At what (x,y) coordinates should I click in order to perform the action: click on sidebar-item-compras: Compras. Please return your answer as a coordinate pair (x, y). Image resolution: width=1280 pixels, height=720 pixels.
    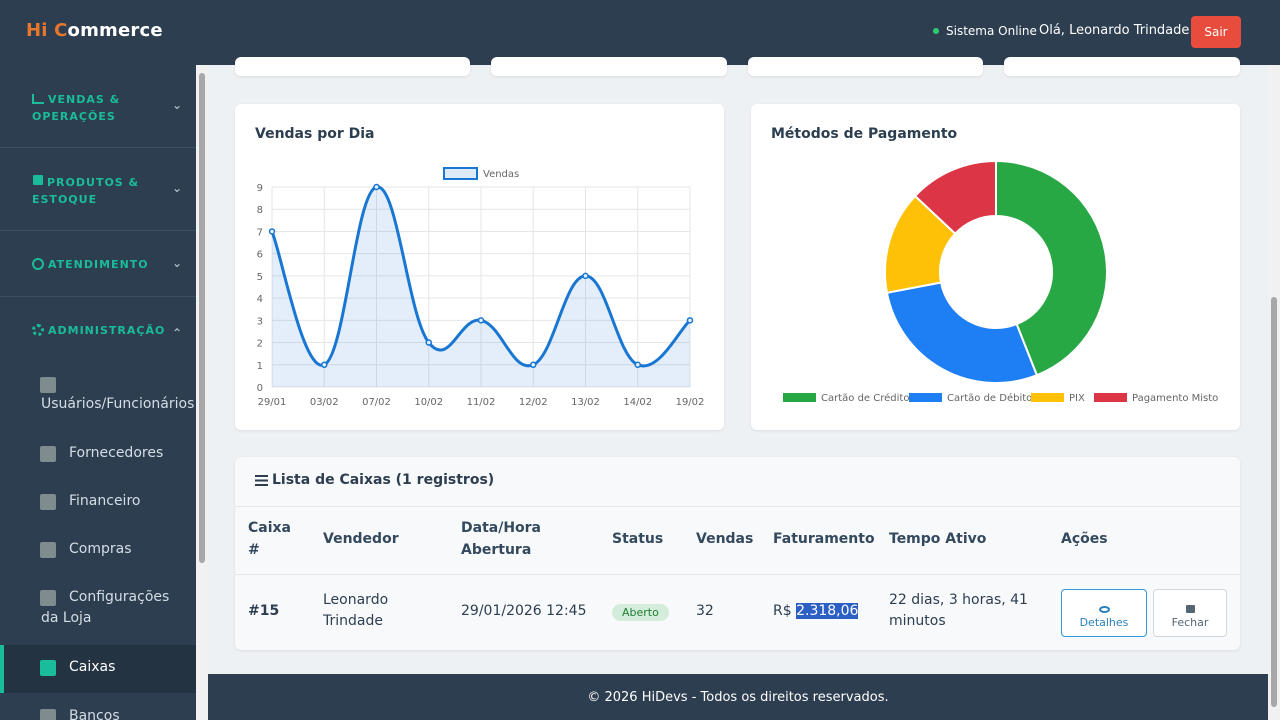
    Looking at the image, I should click on (98, 550).